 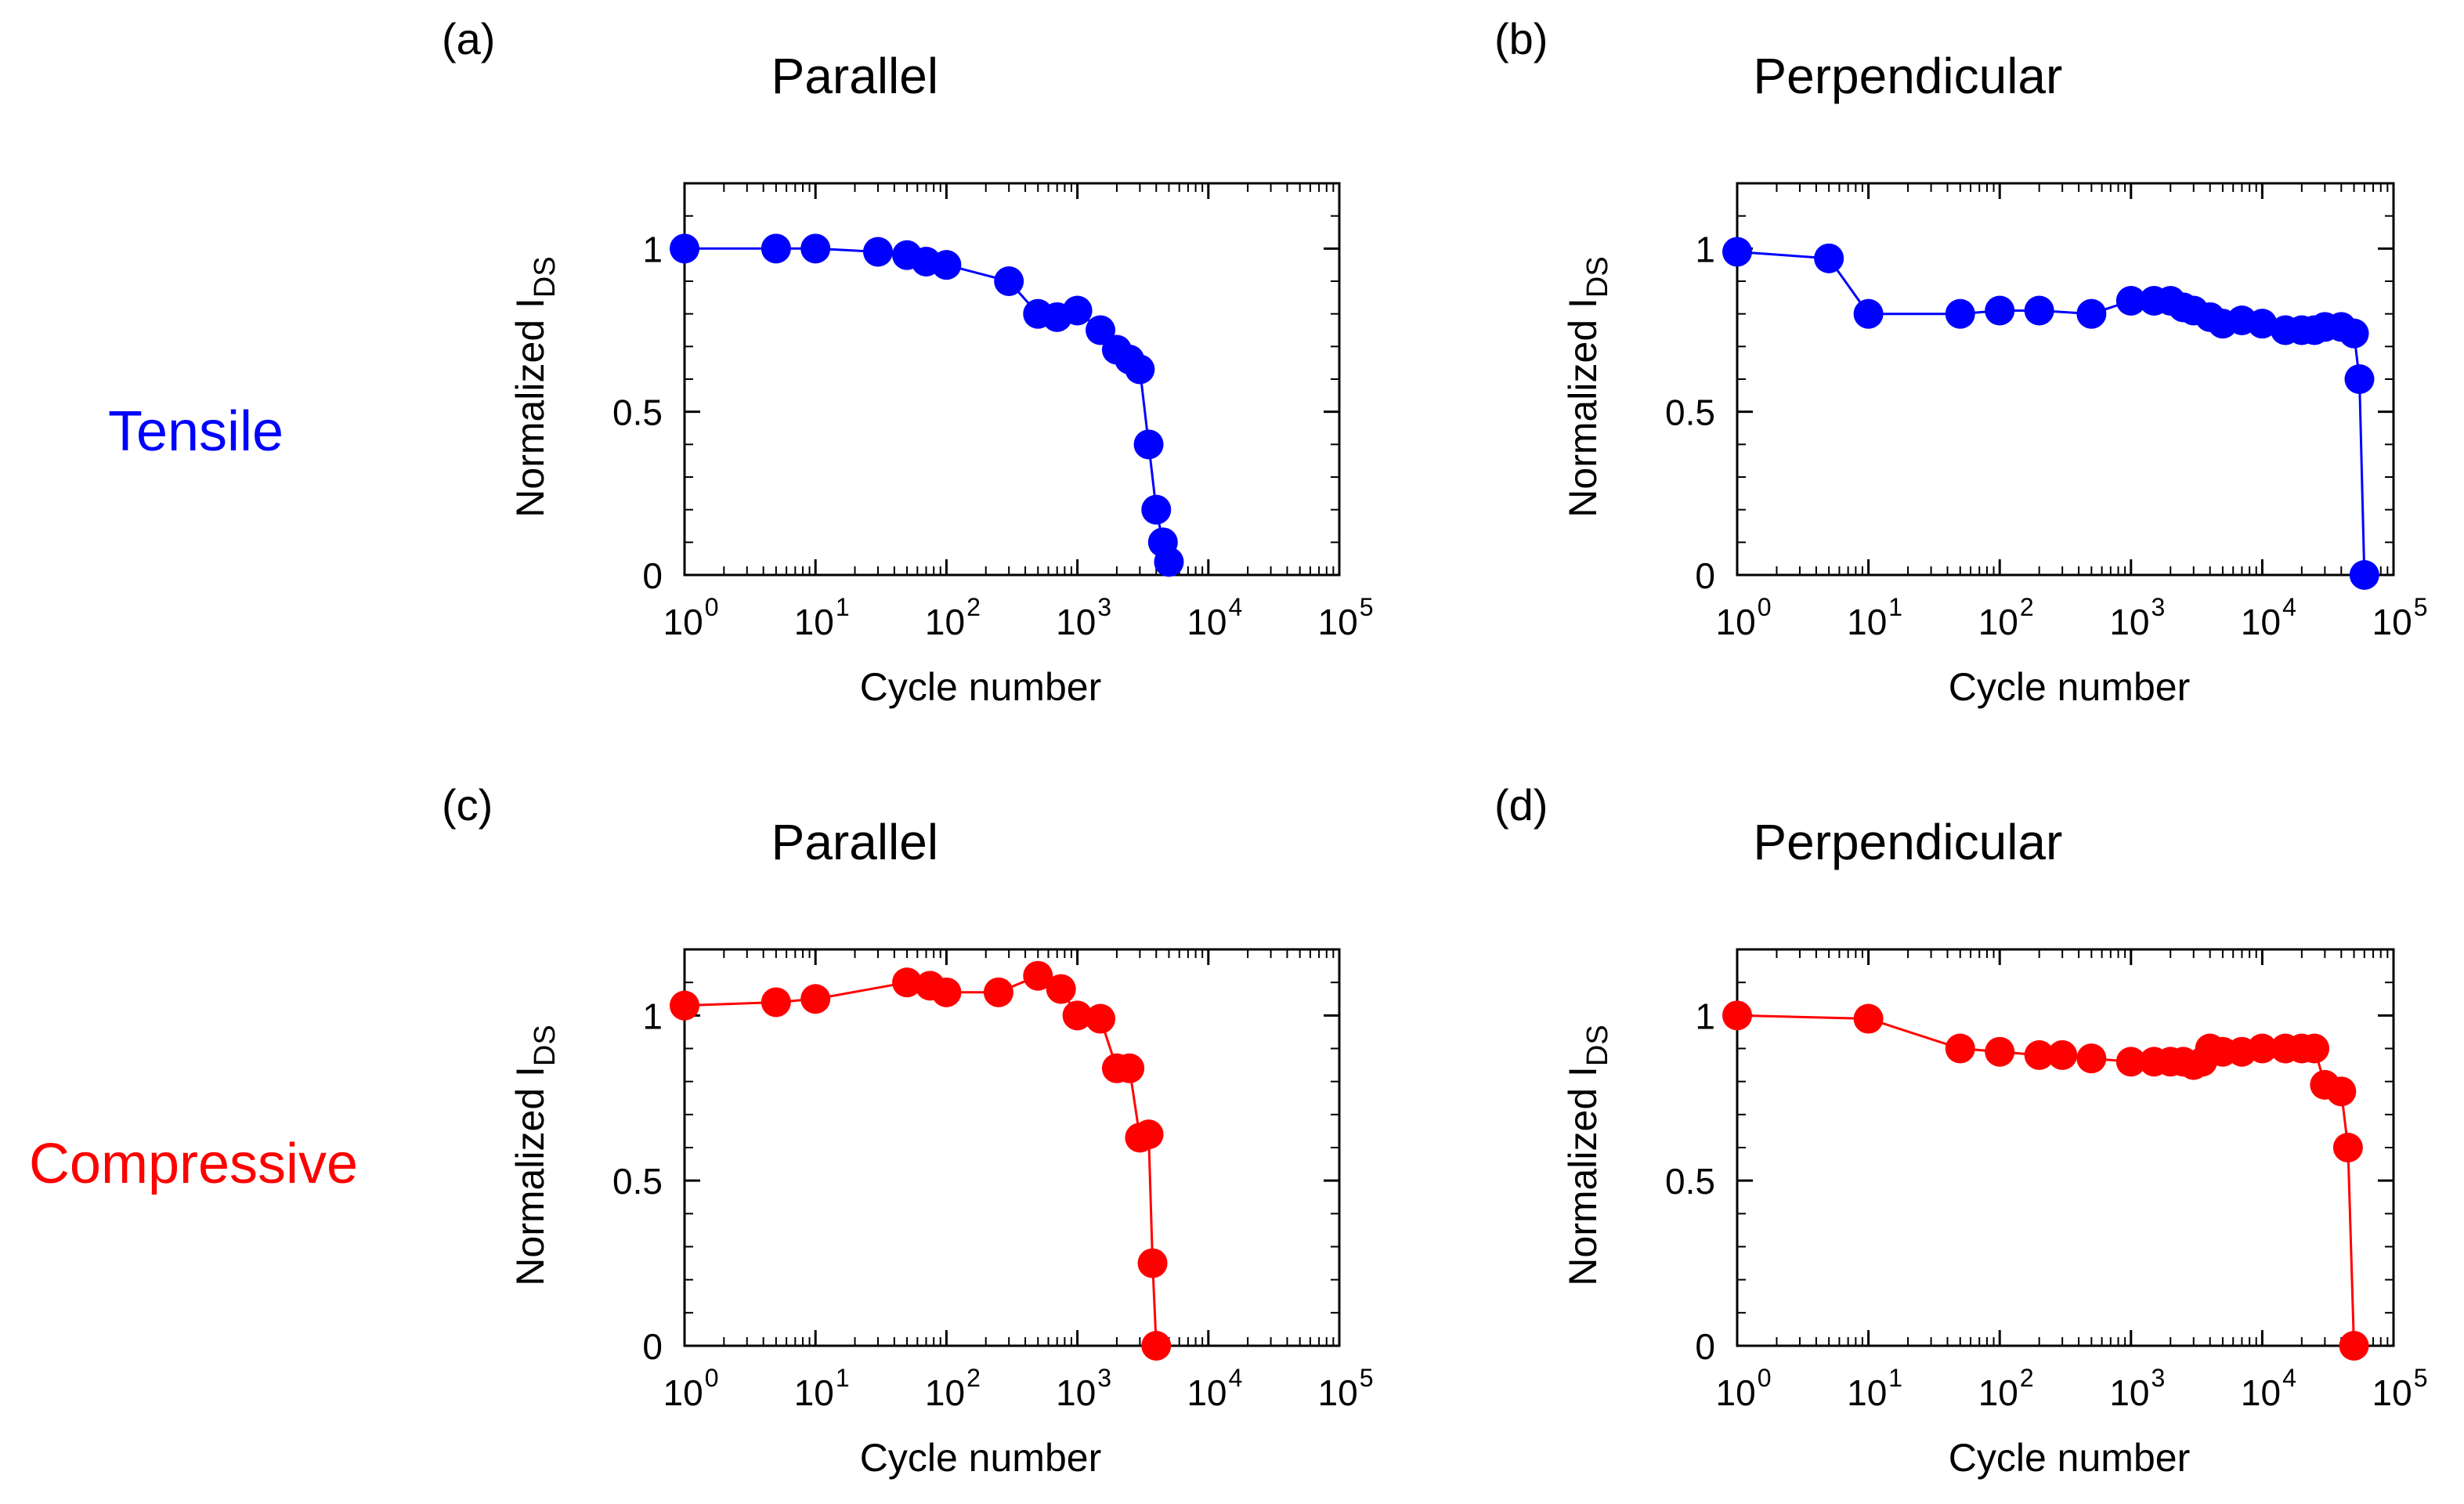 What do you see at coordinates (530, 408) in the screenshot?
I see `y-axis-label-main: Normalized I` at bounding box center [530, 408].